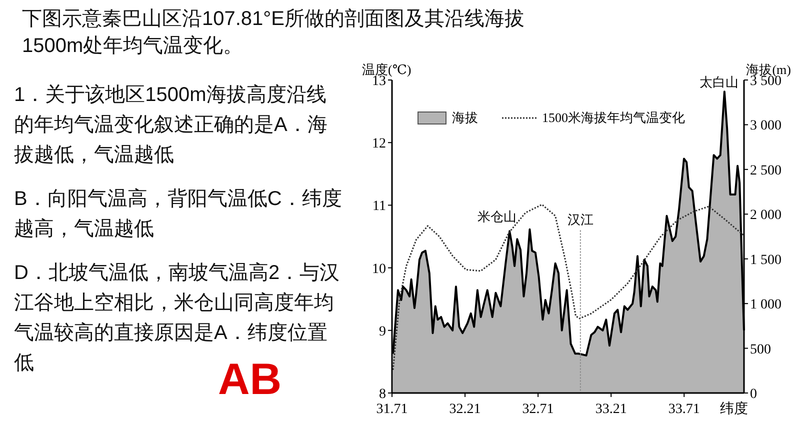  I want to click on annotation: 太白山, so click(719, 82).